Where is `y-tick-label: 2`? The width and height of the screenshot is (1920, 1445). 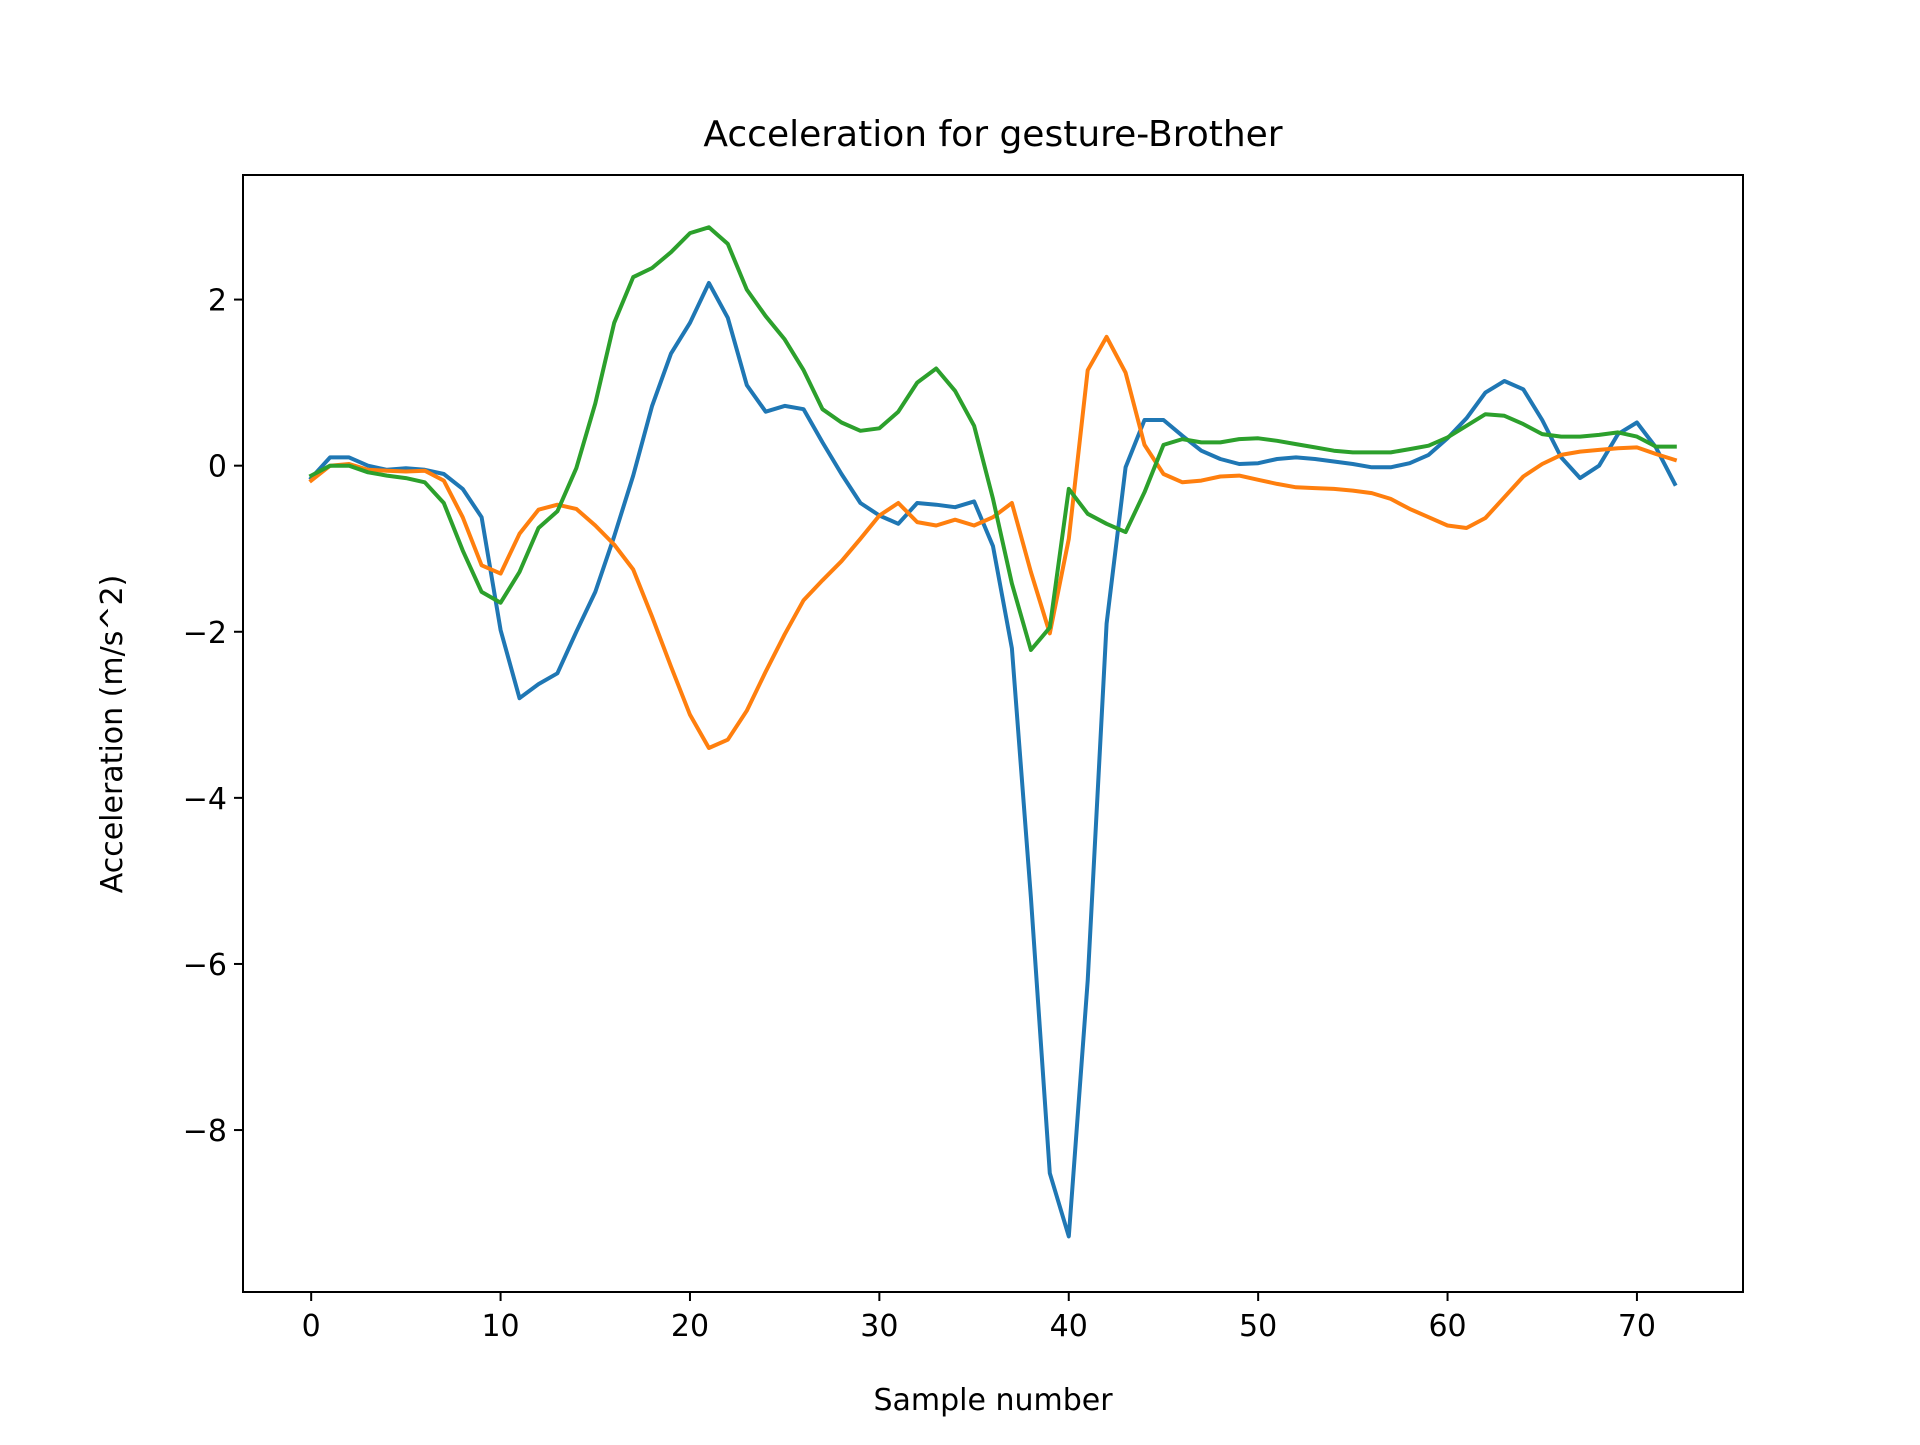 y-tick-label: 2 is located at coordinates (217, 301).